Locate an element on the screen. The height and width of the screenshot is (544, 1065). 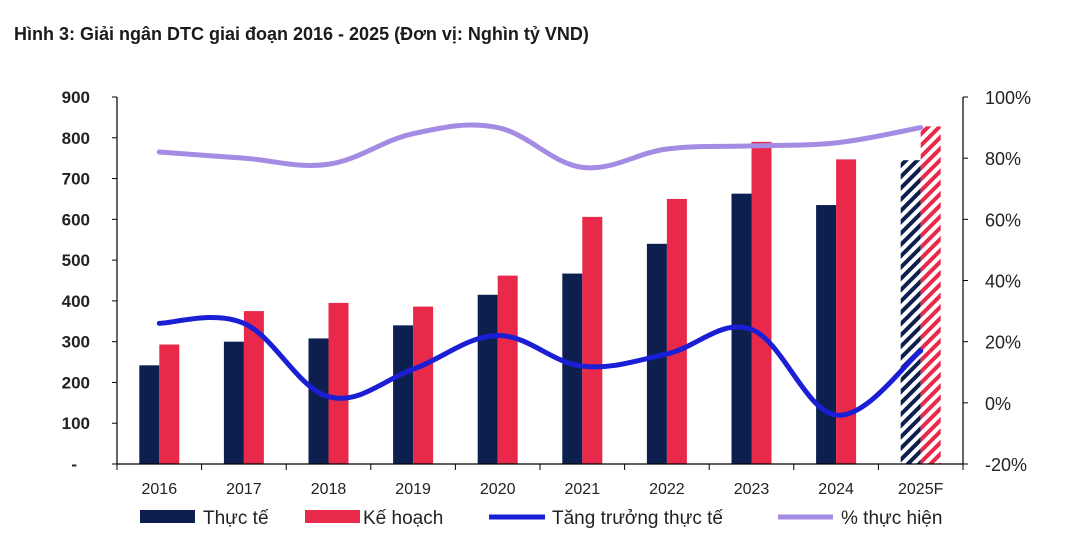
tick-x-2016: 2016 is located at coordinates (160, 489).